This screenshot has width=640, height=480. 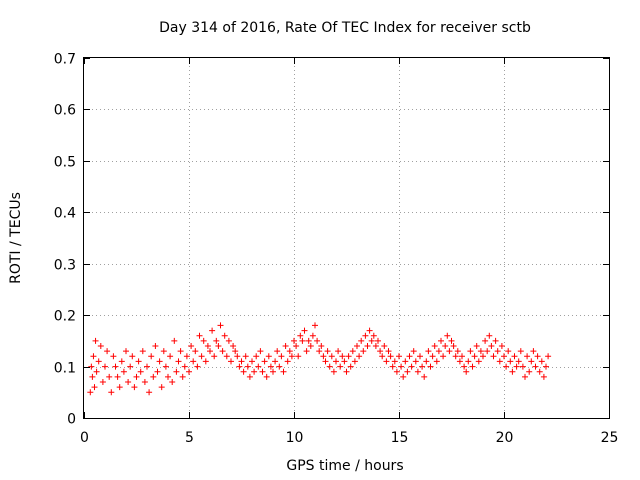 I want to click on x-axis-label: GPS time / hours, so click(x=344, y=466).